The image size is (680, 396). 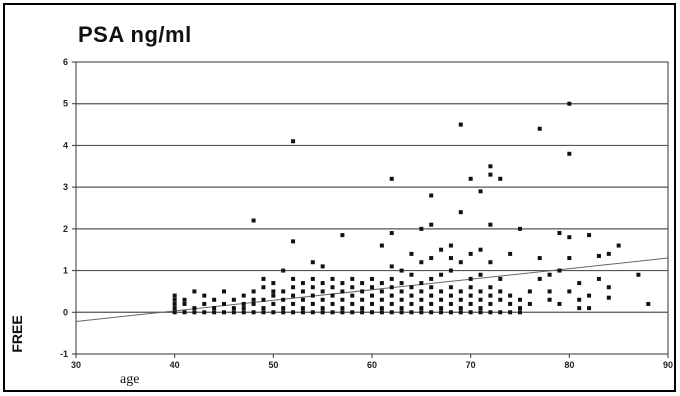 I want to click on y-tick-label: 6, so click(x=65, y=62).